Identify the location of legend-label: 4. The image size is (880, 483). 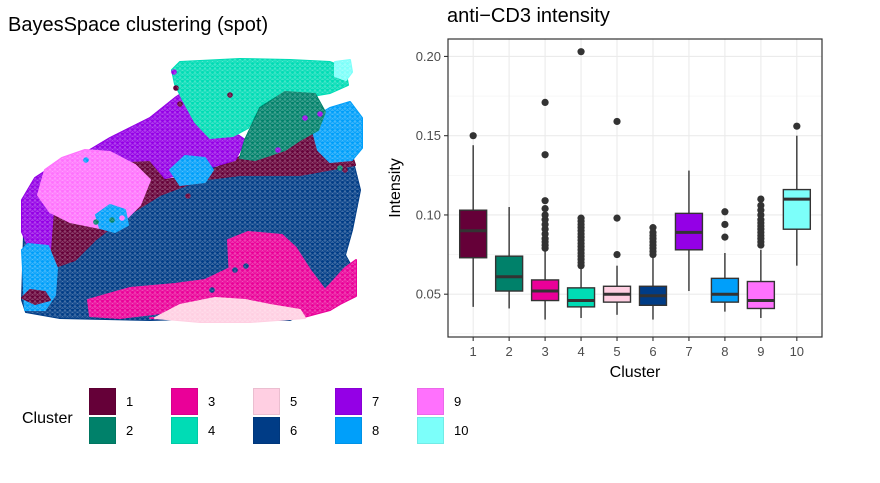
(212, 430).